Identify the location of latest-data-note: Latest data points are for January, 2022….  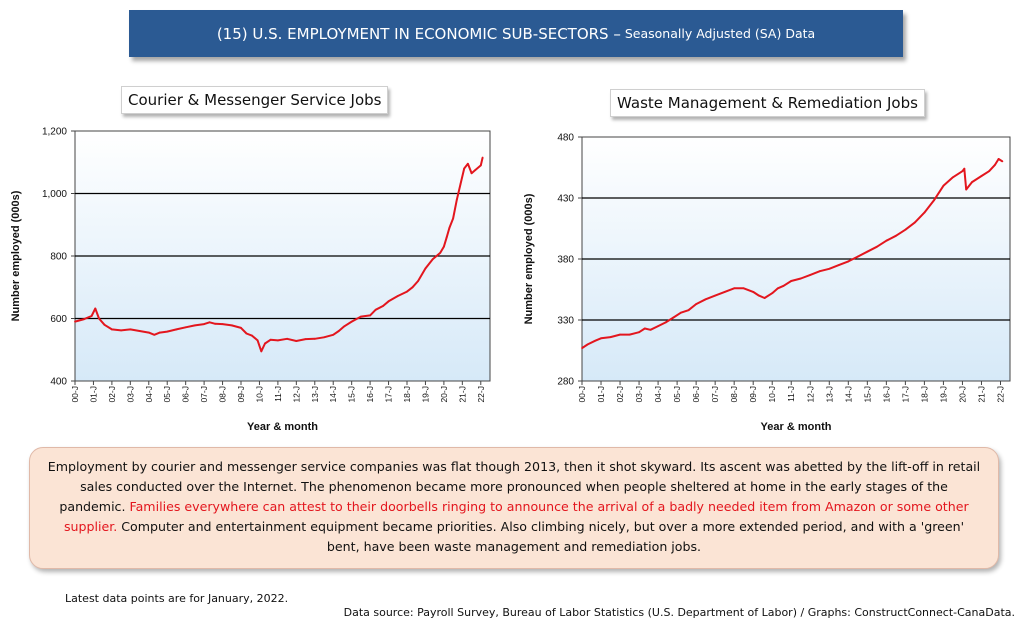
(177, 598).